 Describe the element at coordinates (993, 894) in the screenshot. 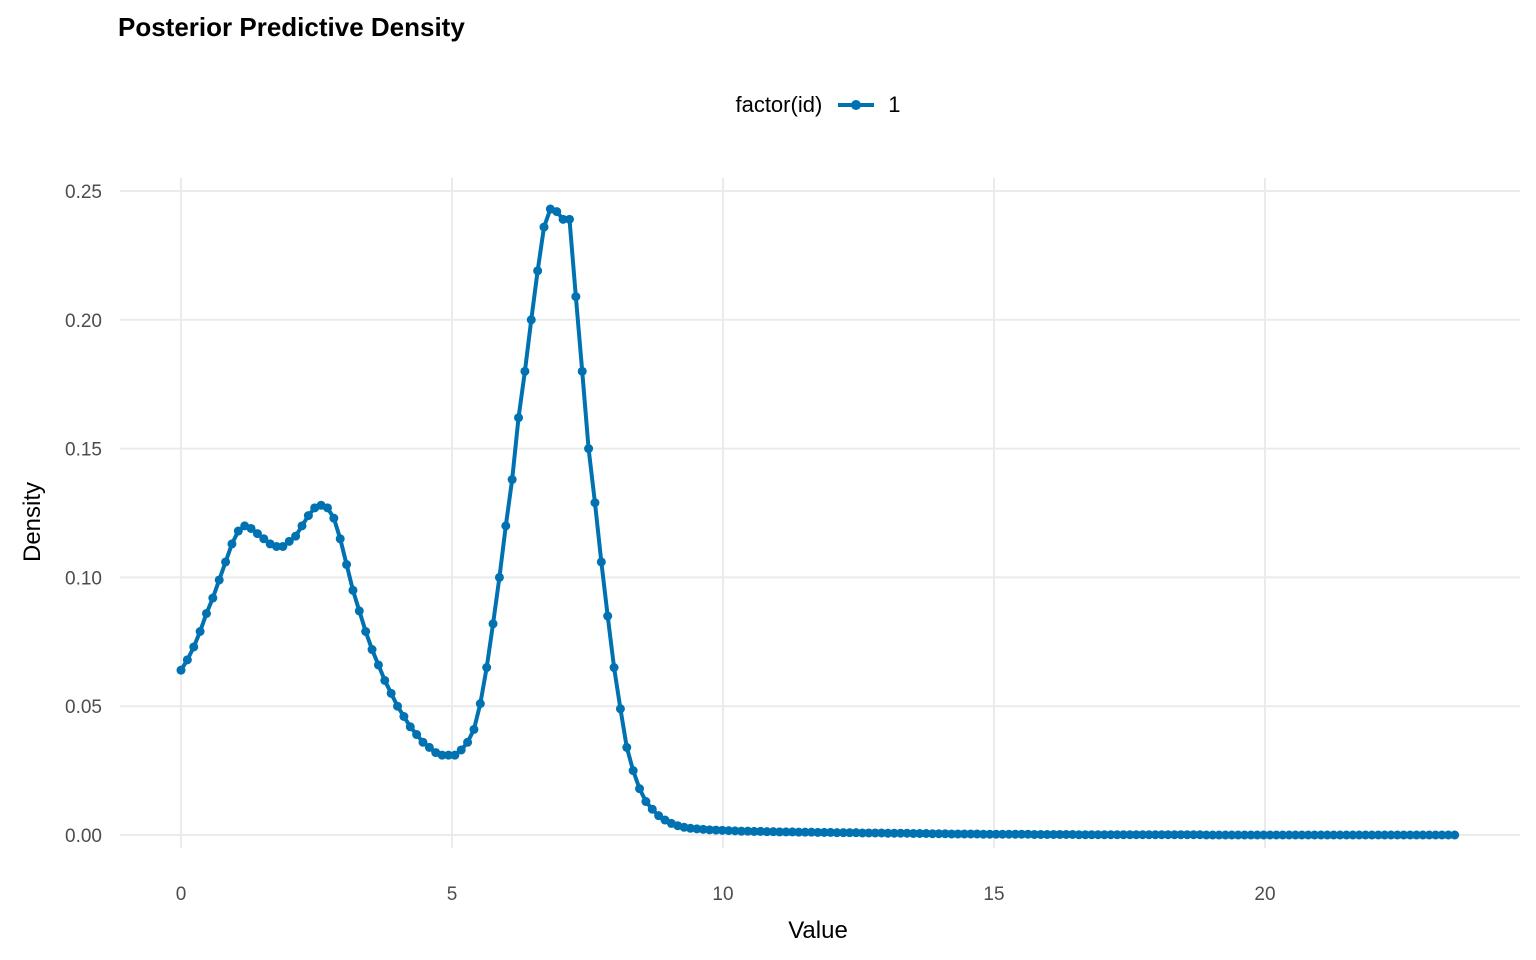

I see `x-tick-label: 15` at that location.